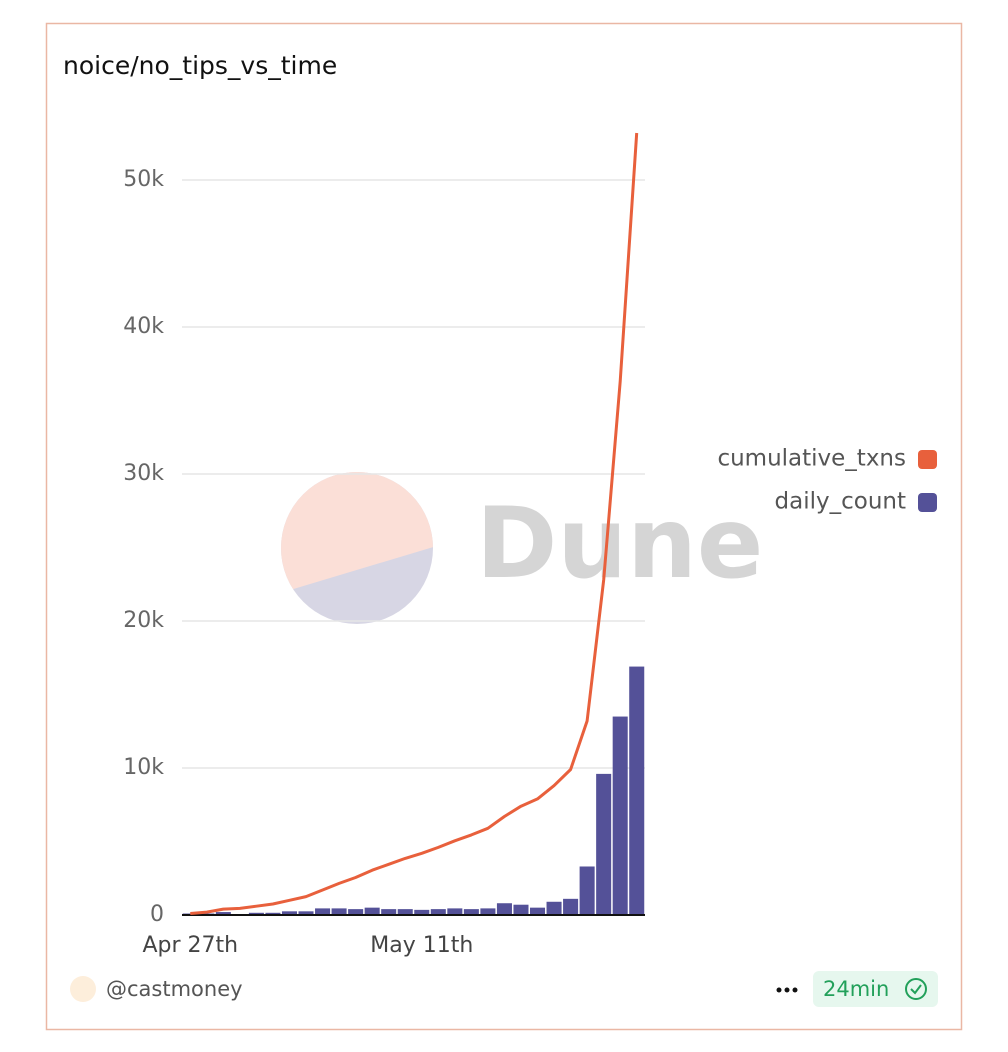  Describe the element at coordinates (174, 989) in the screenshot. I see `author: @castmoney` at that location.